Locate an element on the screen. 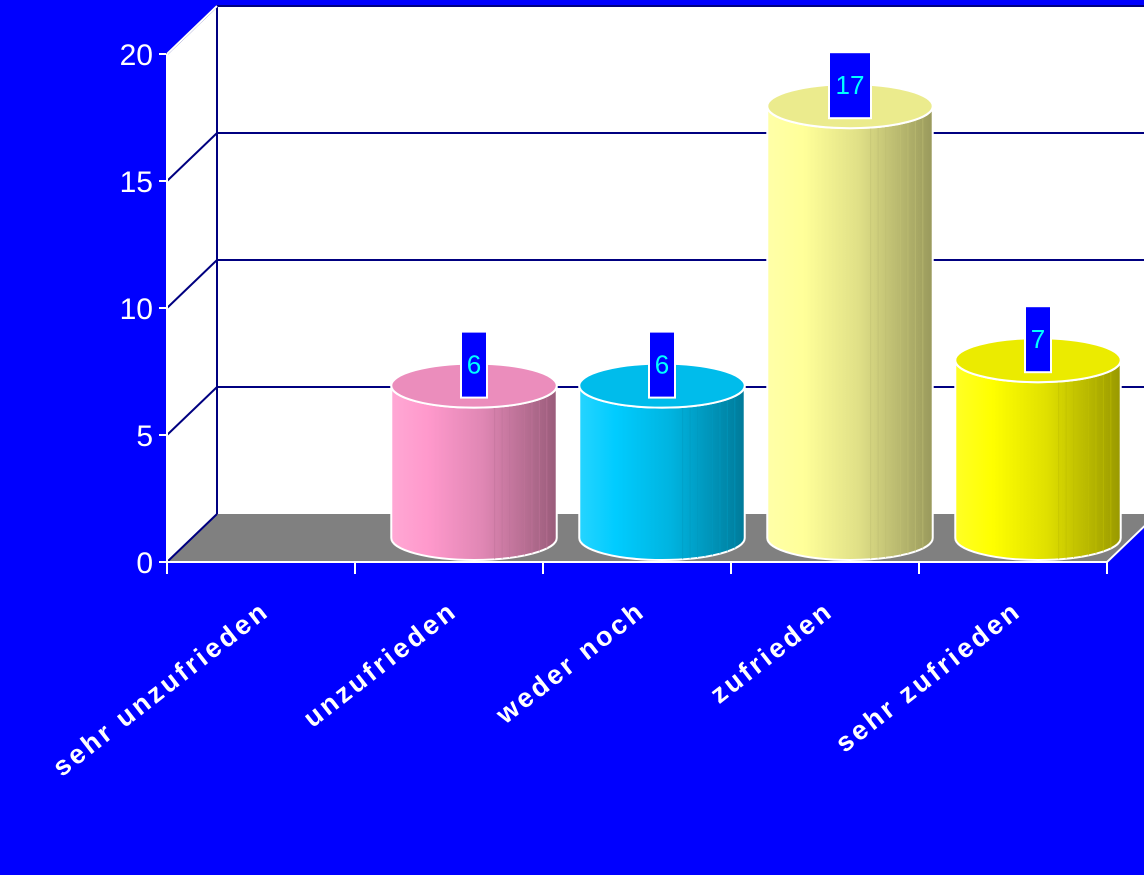 The width and height of the screenshot is (1144, 875). y-tick-label: 15 is located at coordinates (136, 182).